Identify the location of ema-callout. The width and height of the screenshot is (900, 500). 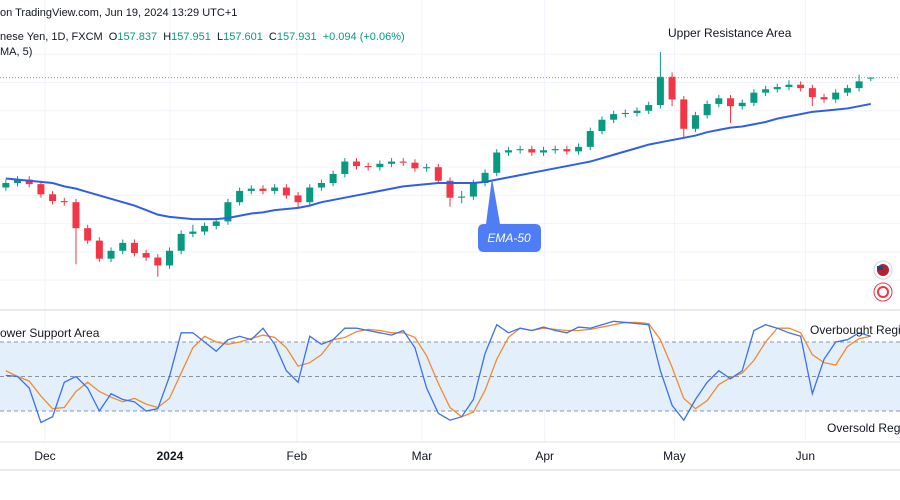
(509, 215).